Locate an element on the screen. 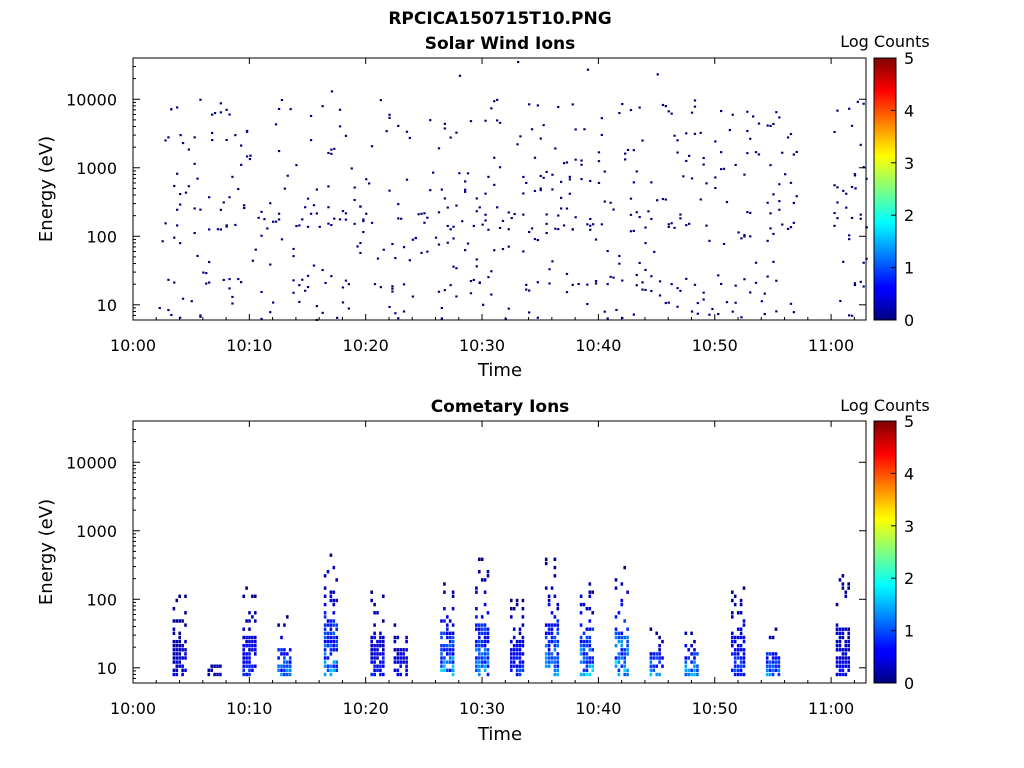 The width and height of the screenshot is (1024, 768). solar-wind-colorbar-label: Log Counts is located at coordinates (885, 41).